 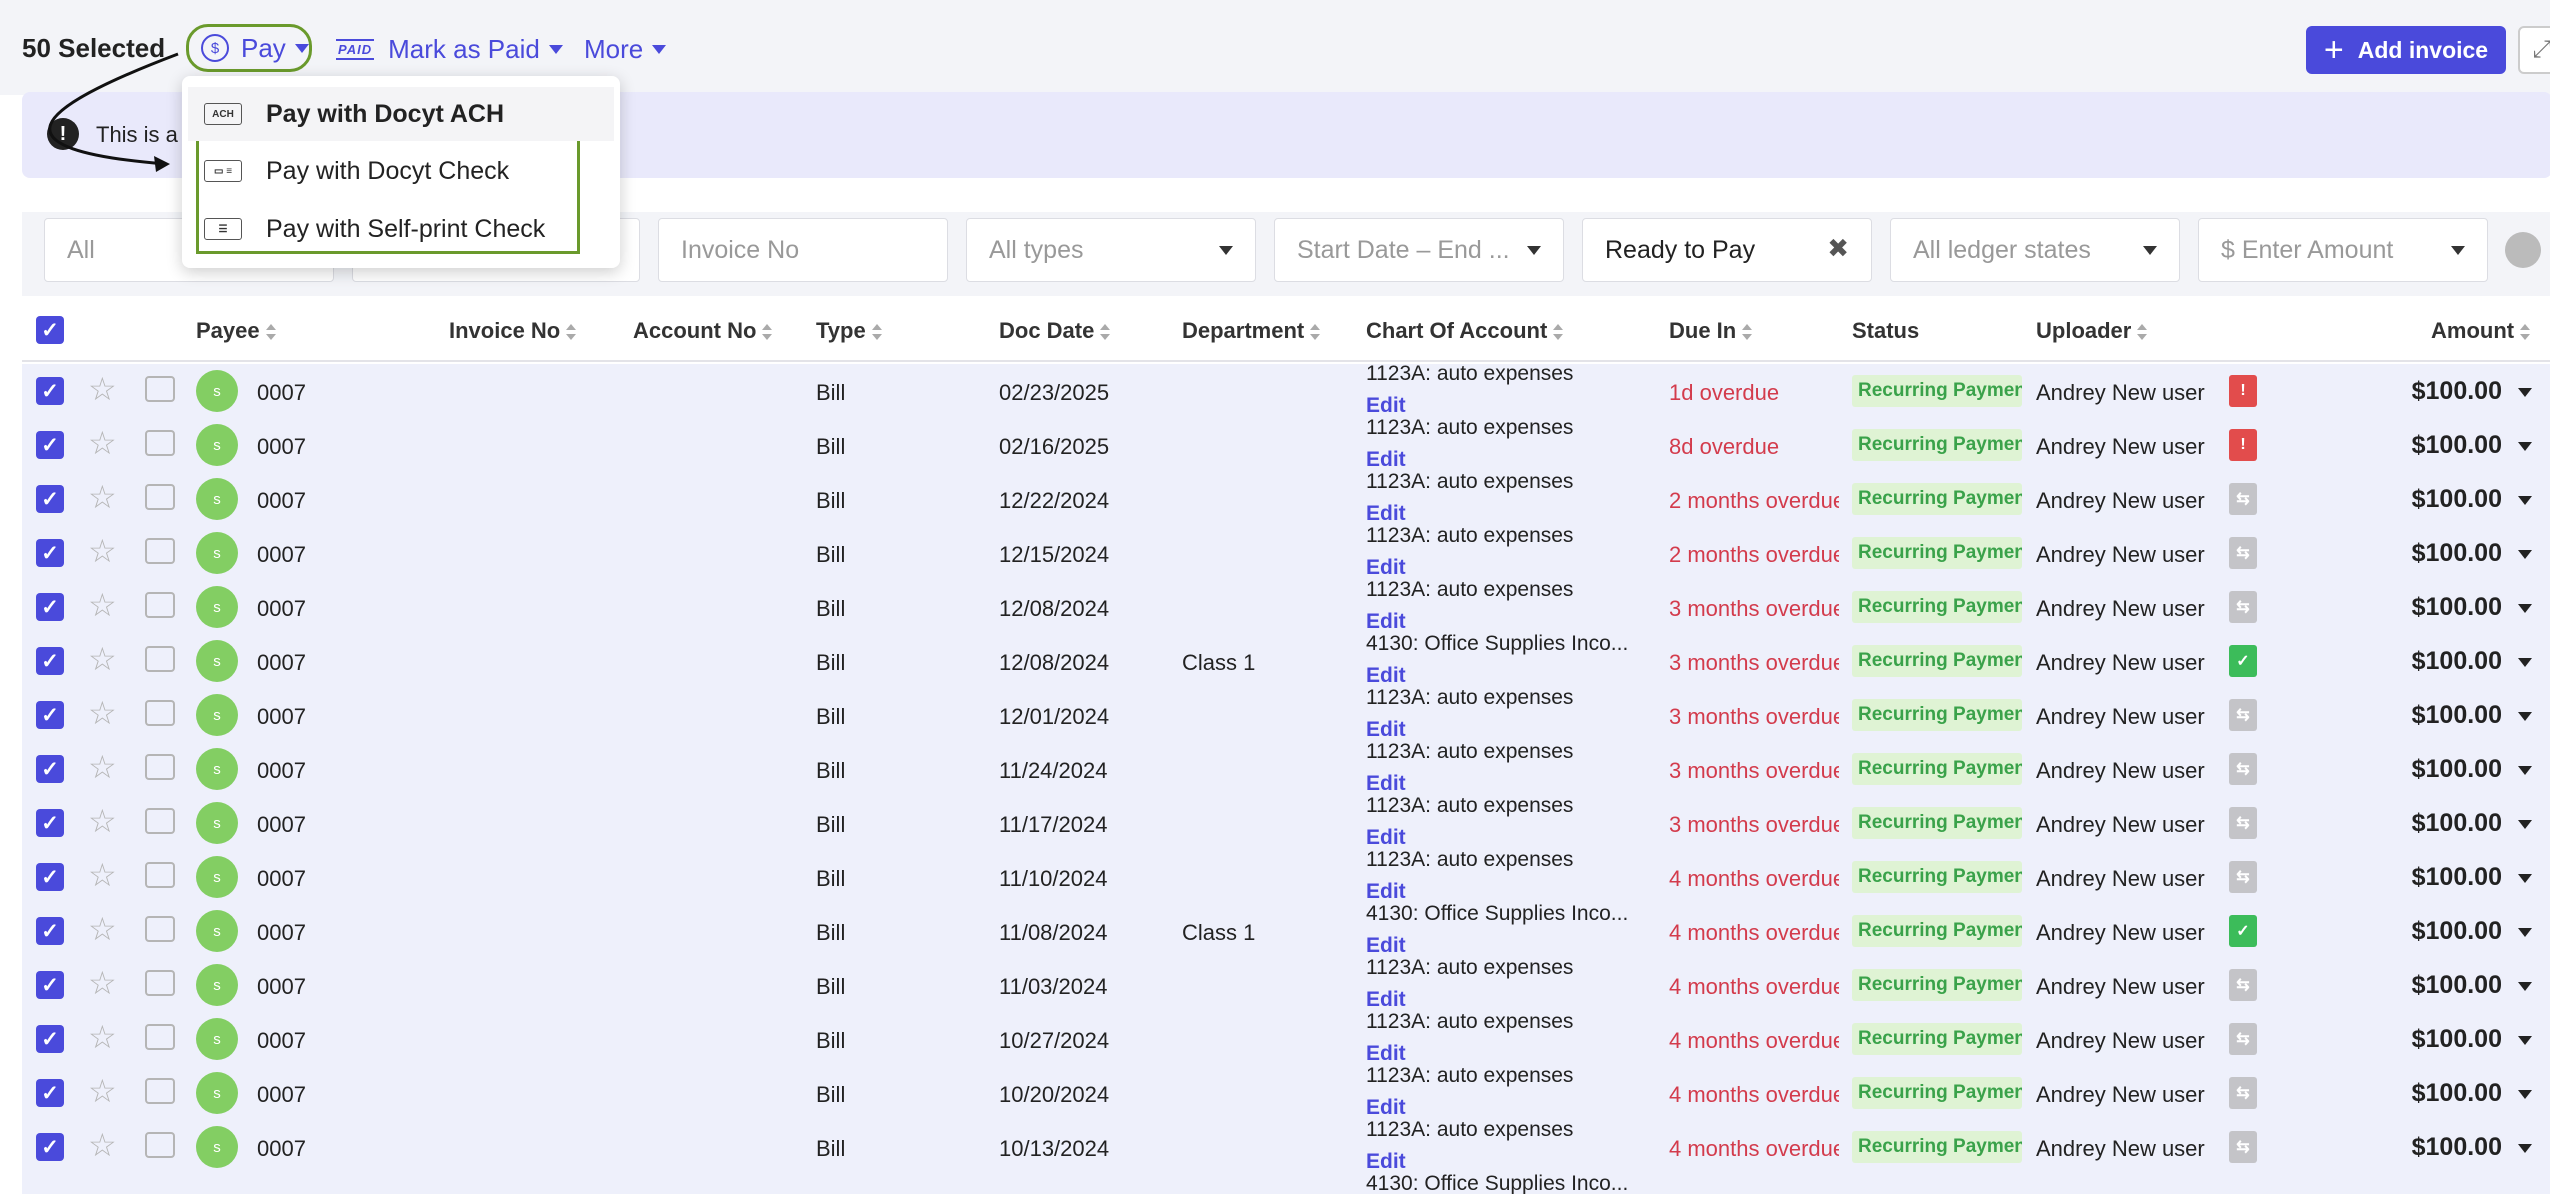 What do you see at coordinates (2523, 250) in the screenshot?
I see `gear-icon` at bounding box center [2523, 250].